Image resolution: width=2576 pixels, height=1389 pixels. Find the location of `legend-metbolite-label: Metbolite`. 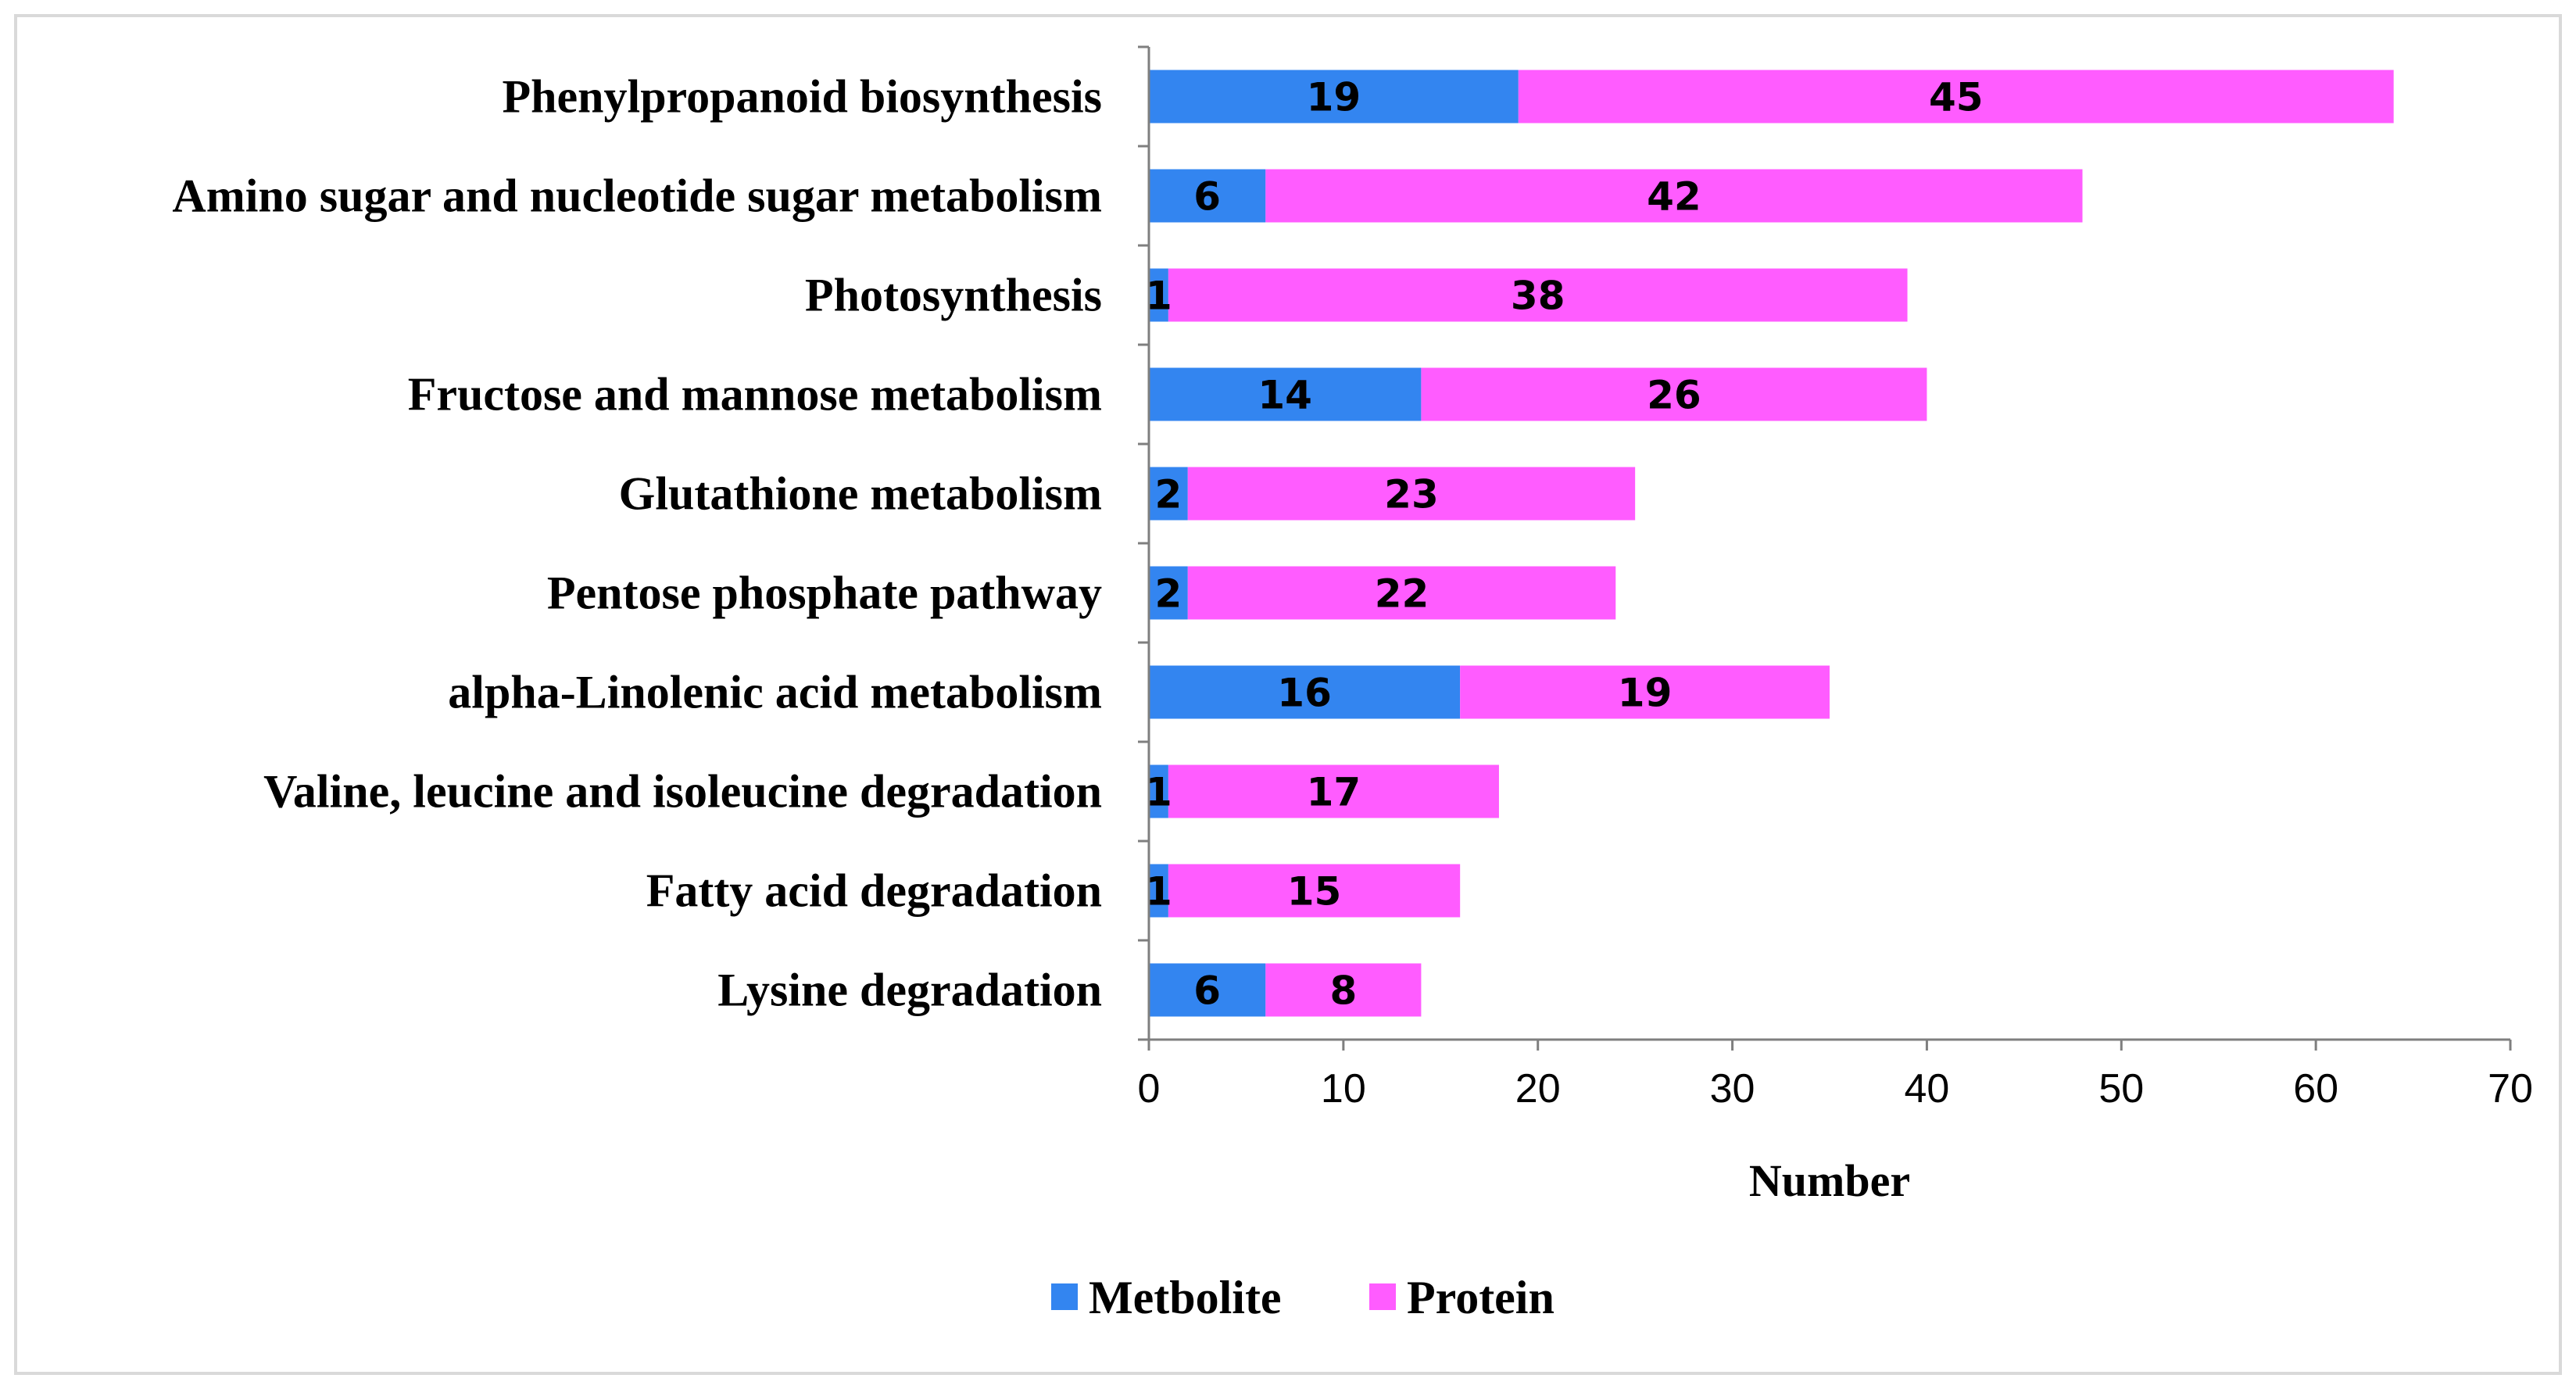

legend-metbolite-label: Metbolite is located at coordinates (1185, 1297).